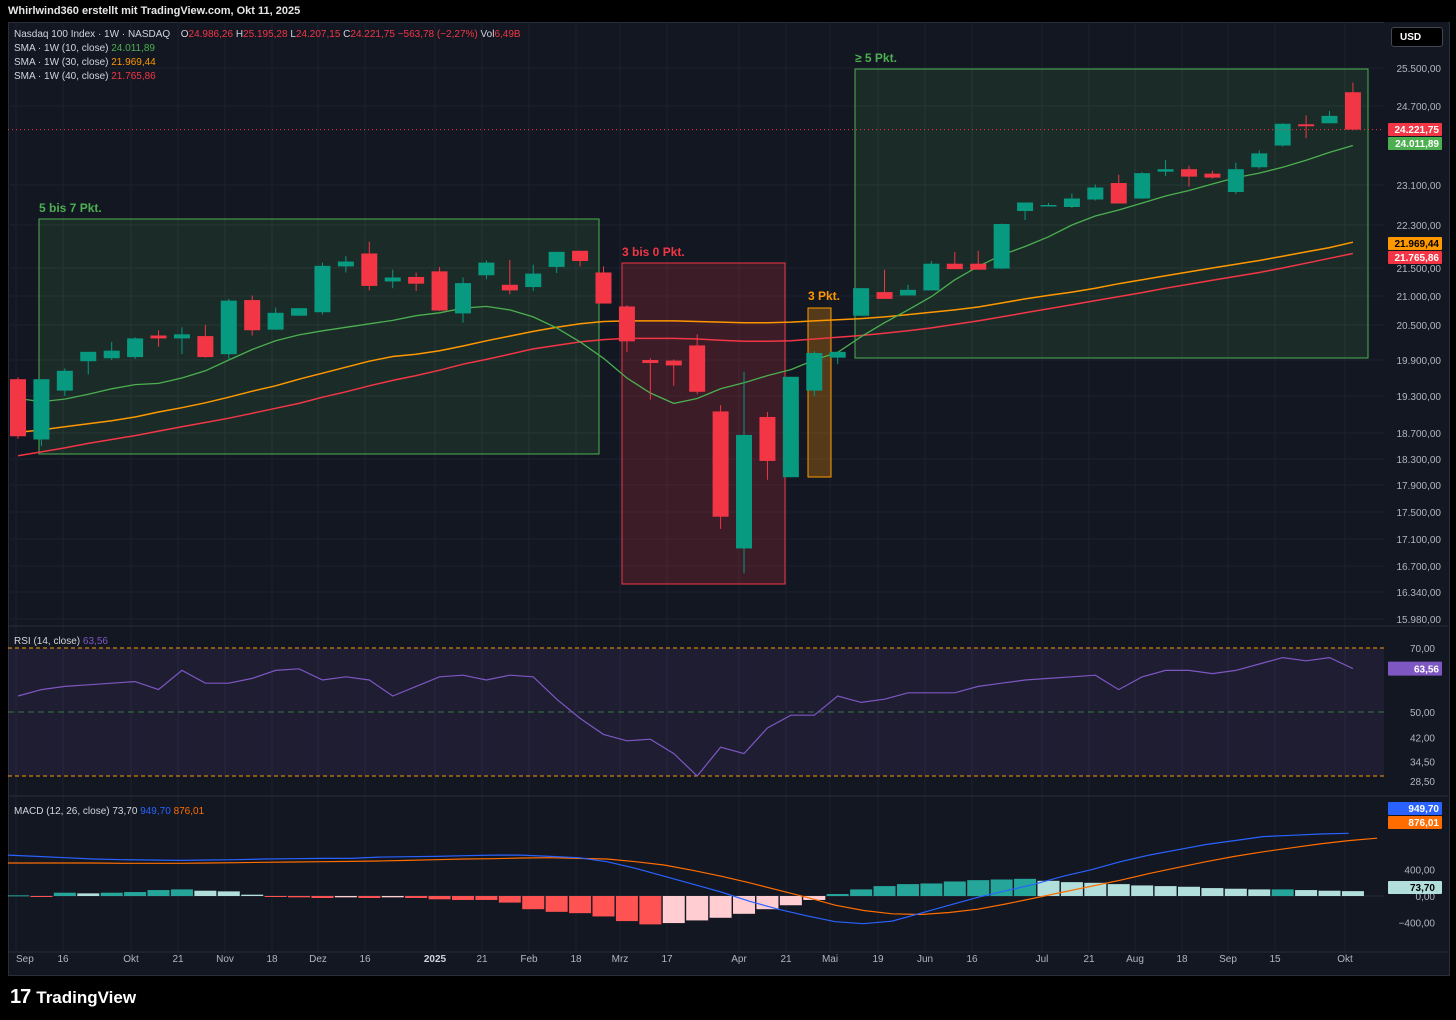 The image size is (1456, 1020). Describe the element at coordinates (225, 959) in the screenshot. I see `time-tick-label: Nov` at that location.